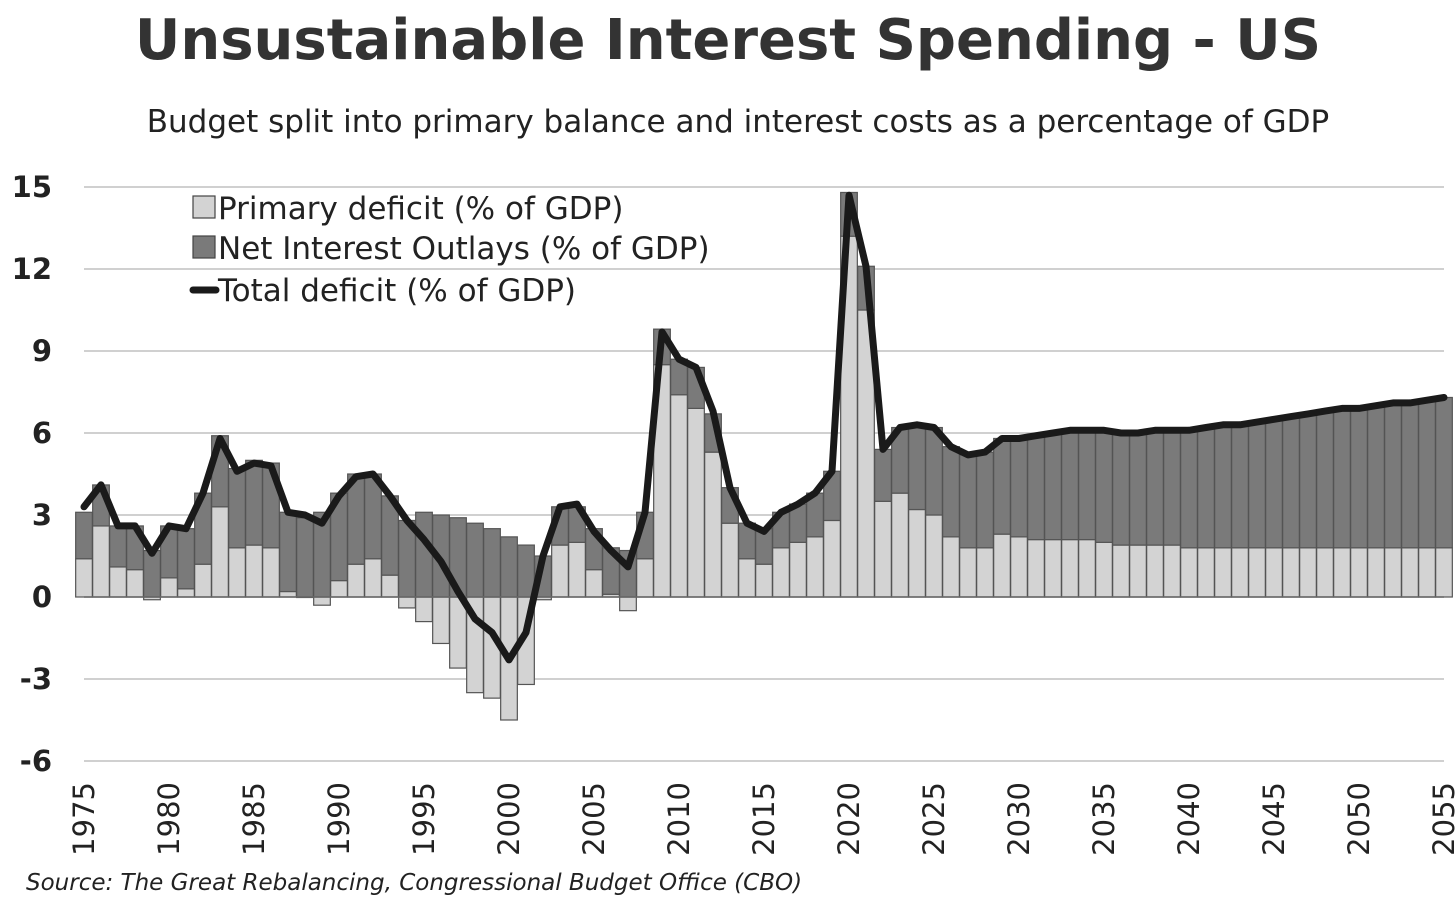  Describe the element at coordinates (42, 515) in the screenshot. I see `y-tick-label: 3` at that location.